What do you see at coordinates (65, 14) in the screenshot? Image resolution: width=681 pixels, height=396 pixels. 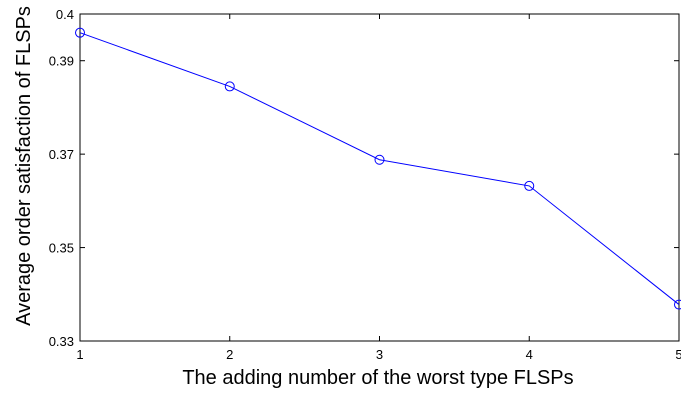 I see `y-tick-label: 0.4` at bounding box center [65, 14].